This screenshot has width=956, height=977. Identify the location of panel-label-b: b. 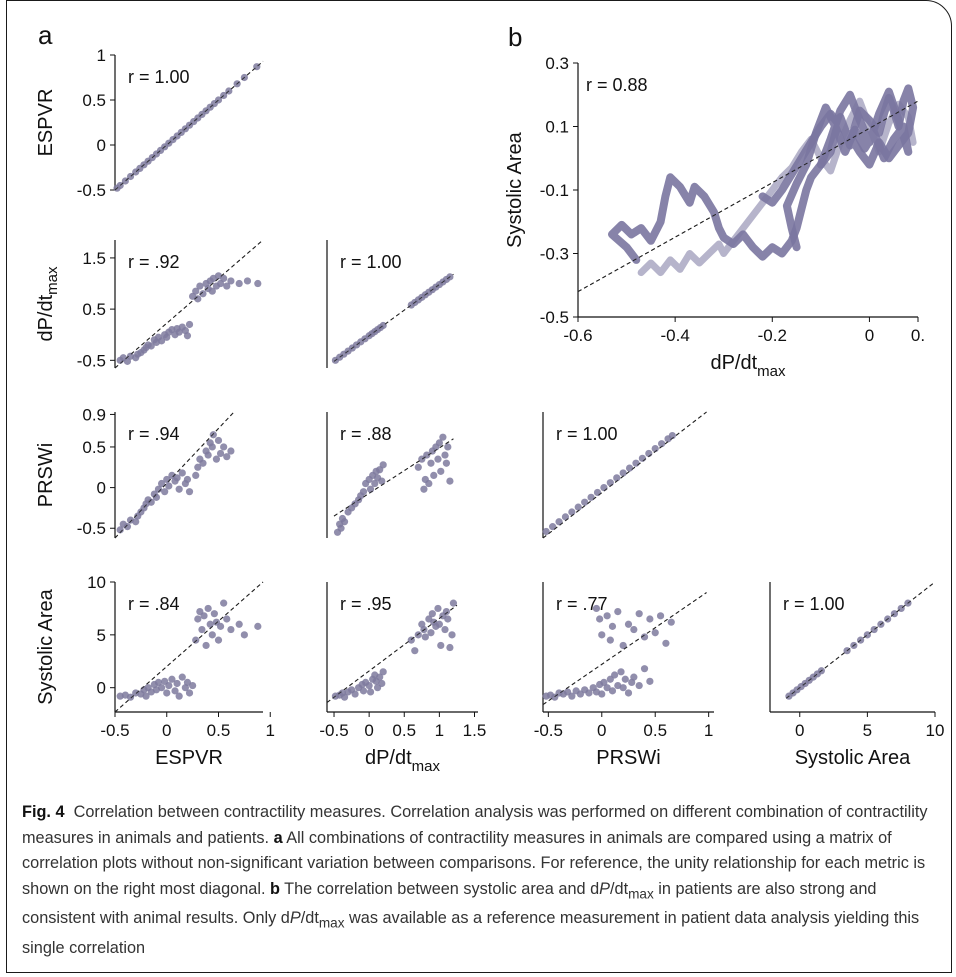
(515, 37).